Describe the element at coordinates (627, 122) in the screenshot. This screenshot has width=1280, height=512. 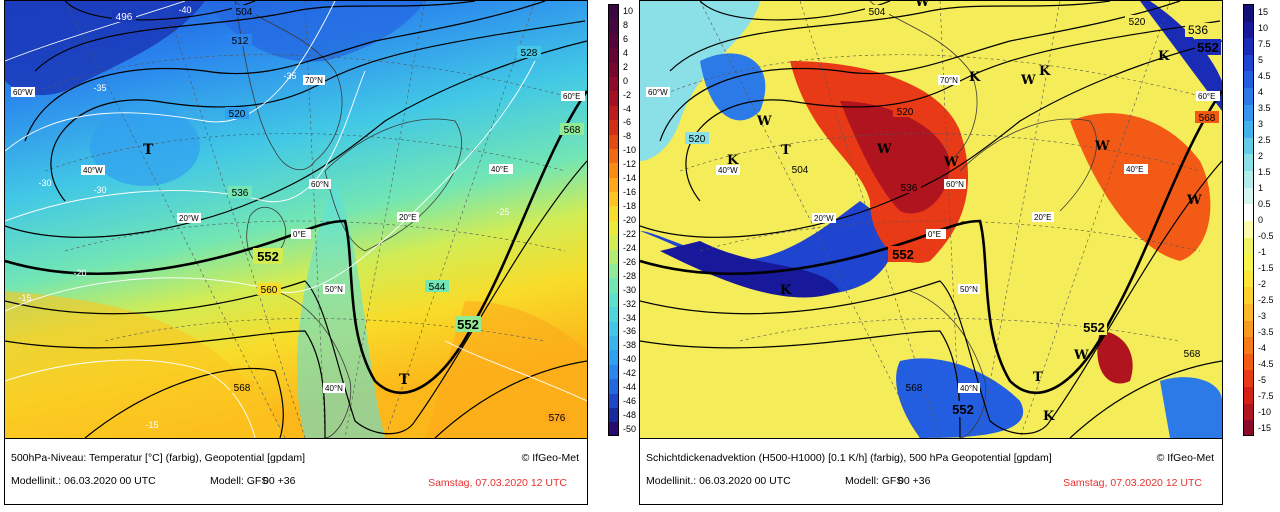
I see `legend-tick-label: -6` at that location.